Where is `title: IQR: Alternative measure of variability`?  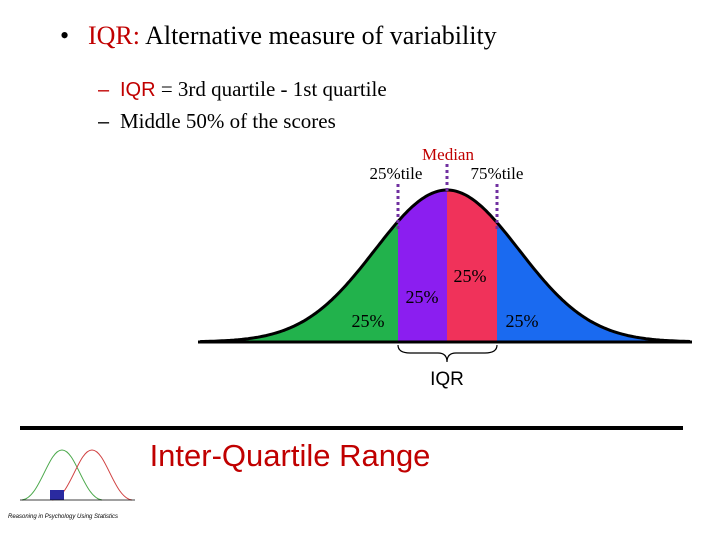 title: IQR: Alternative measure of variability is located at coordinates (292, 35).